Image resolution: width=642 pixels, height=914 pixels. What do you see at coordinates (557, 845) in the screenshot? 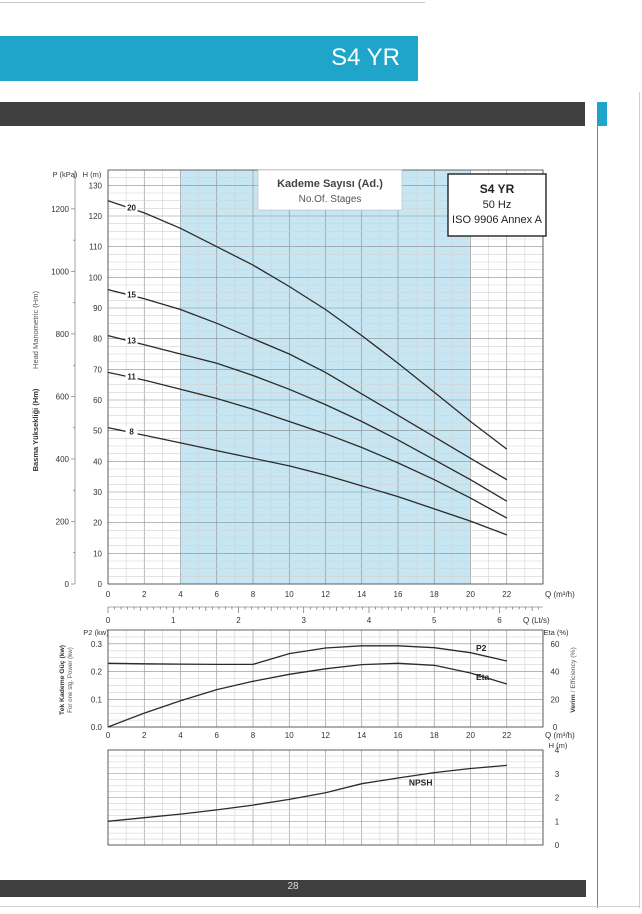
I see `npsh-tick-label: 0` at bounding box center [557, 845].